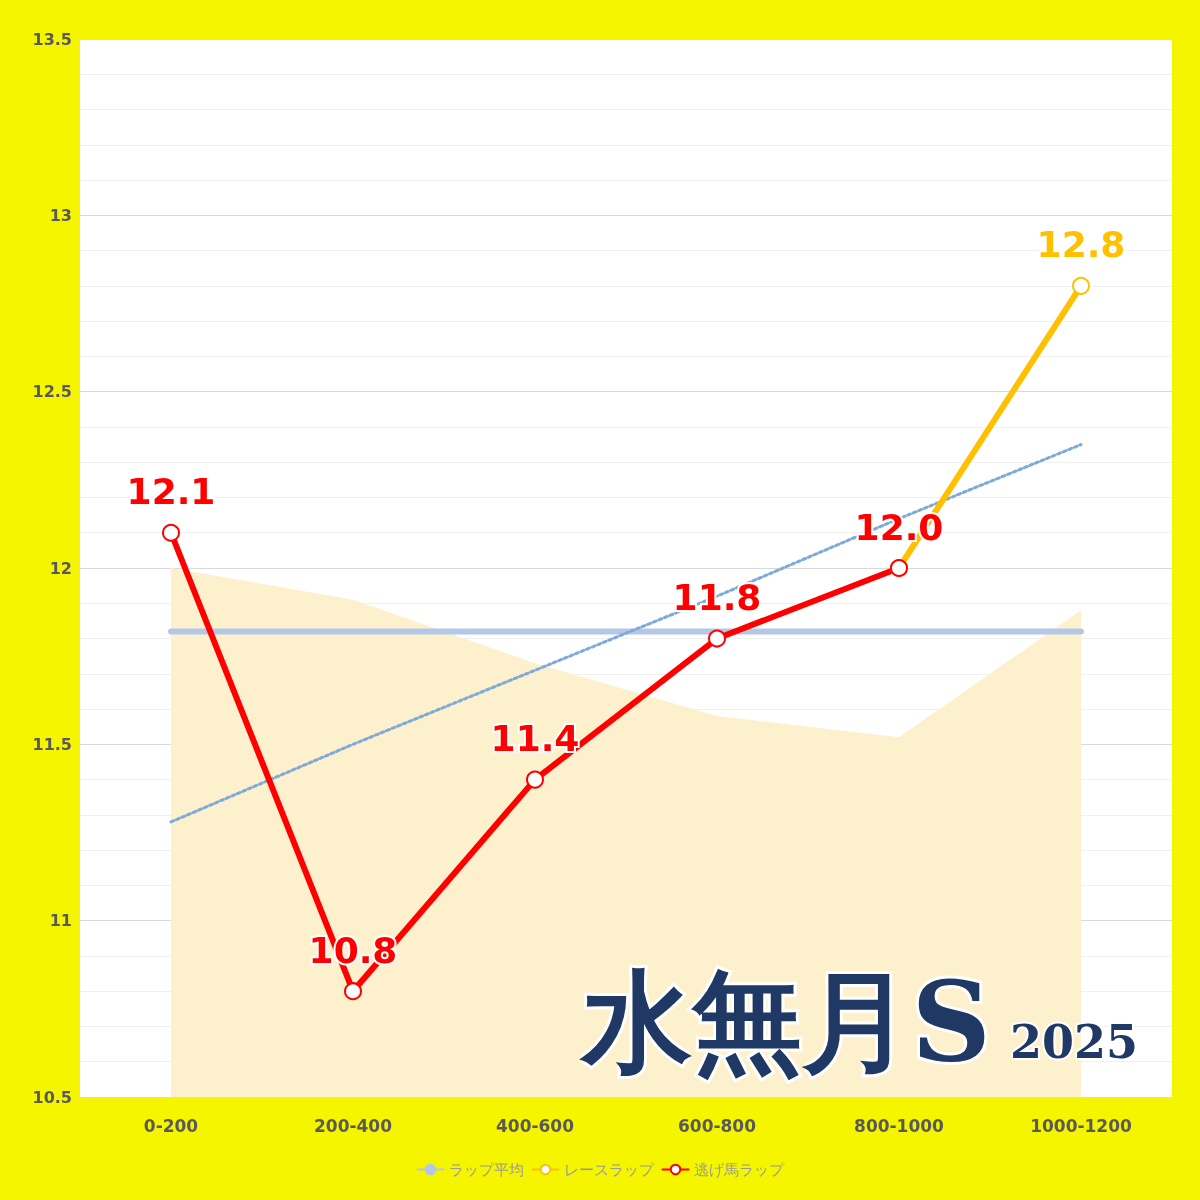 Image resolution: width=1200 pixels, height=1200 pixels. What do you see at coordinates (52, 1097) in the screenshot?
I see `y-tick-label: 10.5` at bounding box center [52, 1097].